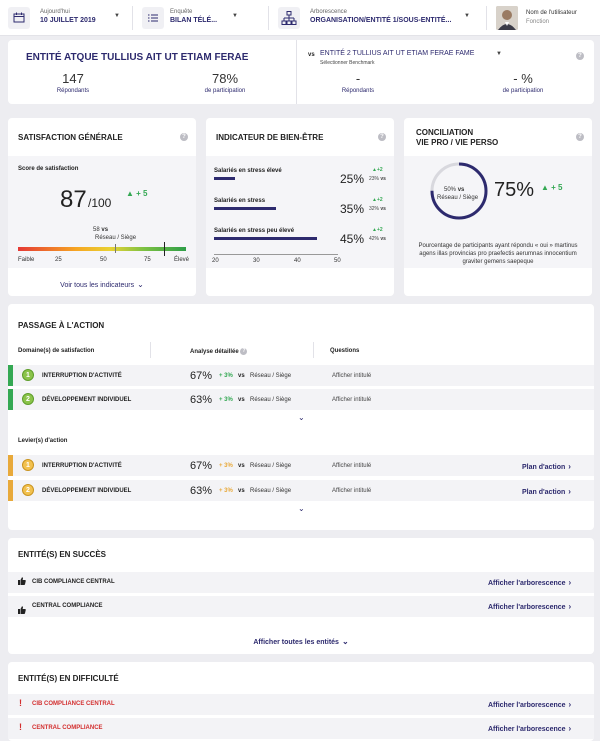  Describe the element at coordinates (276, 254) in the screenshot. I see `axis-line` at that location.